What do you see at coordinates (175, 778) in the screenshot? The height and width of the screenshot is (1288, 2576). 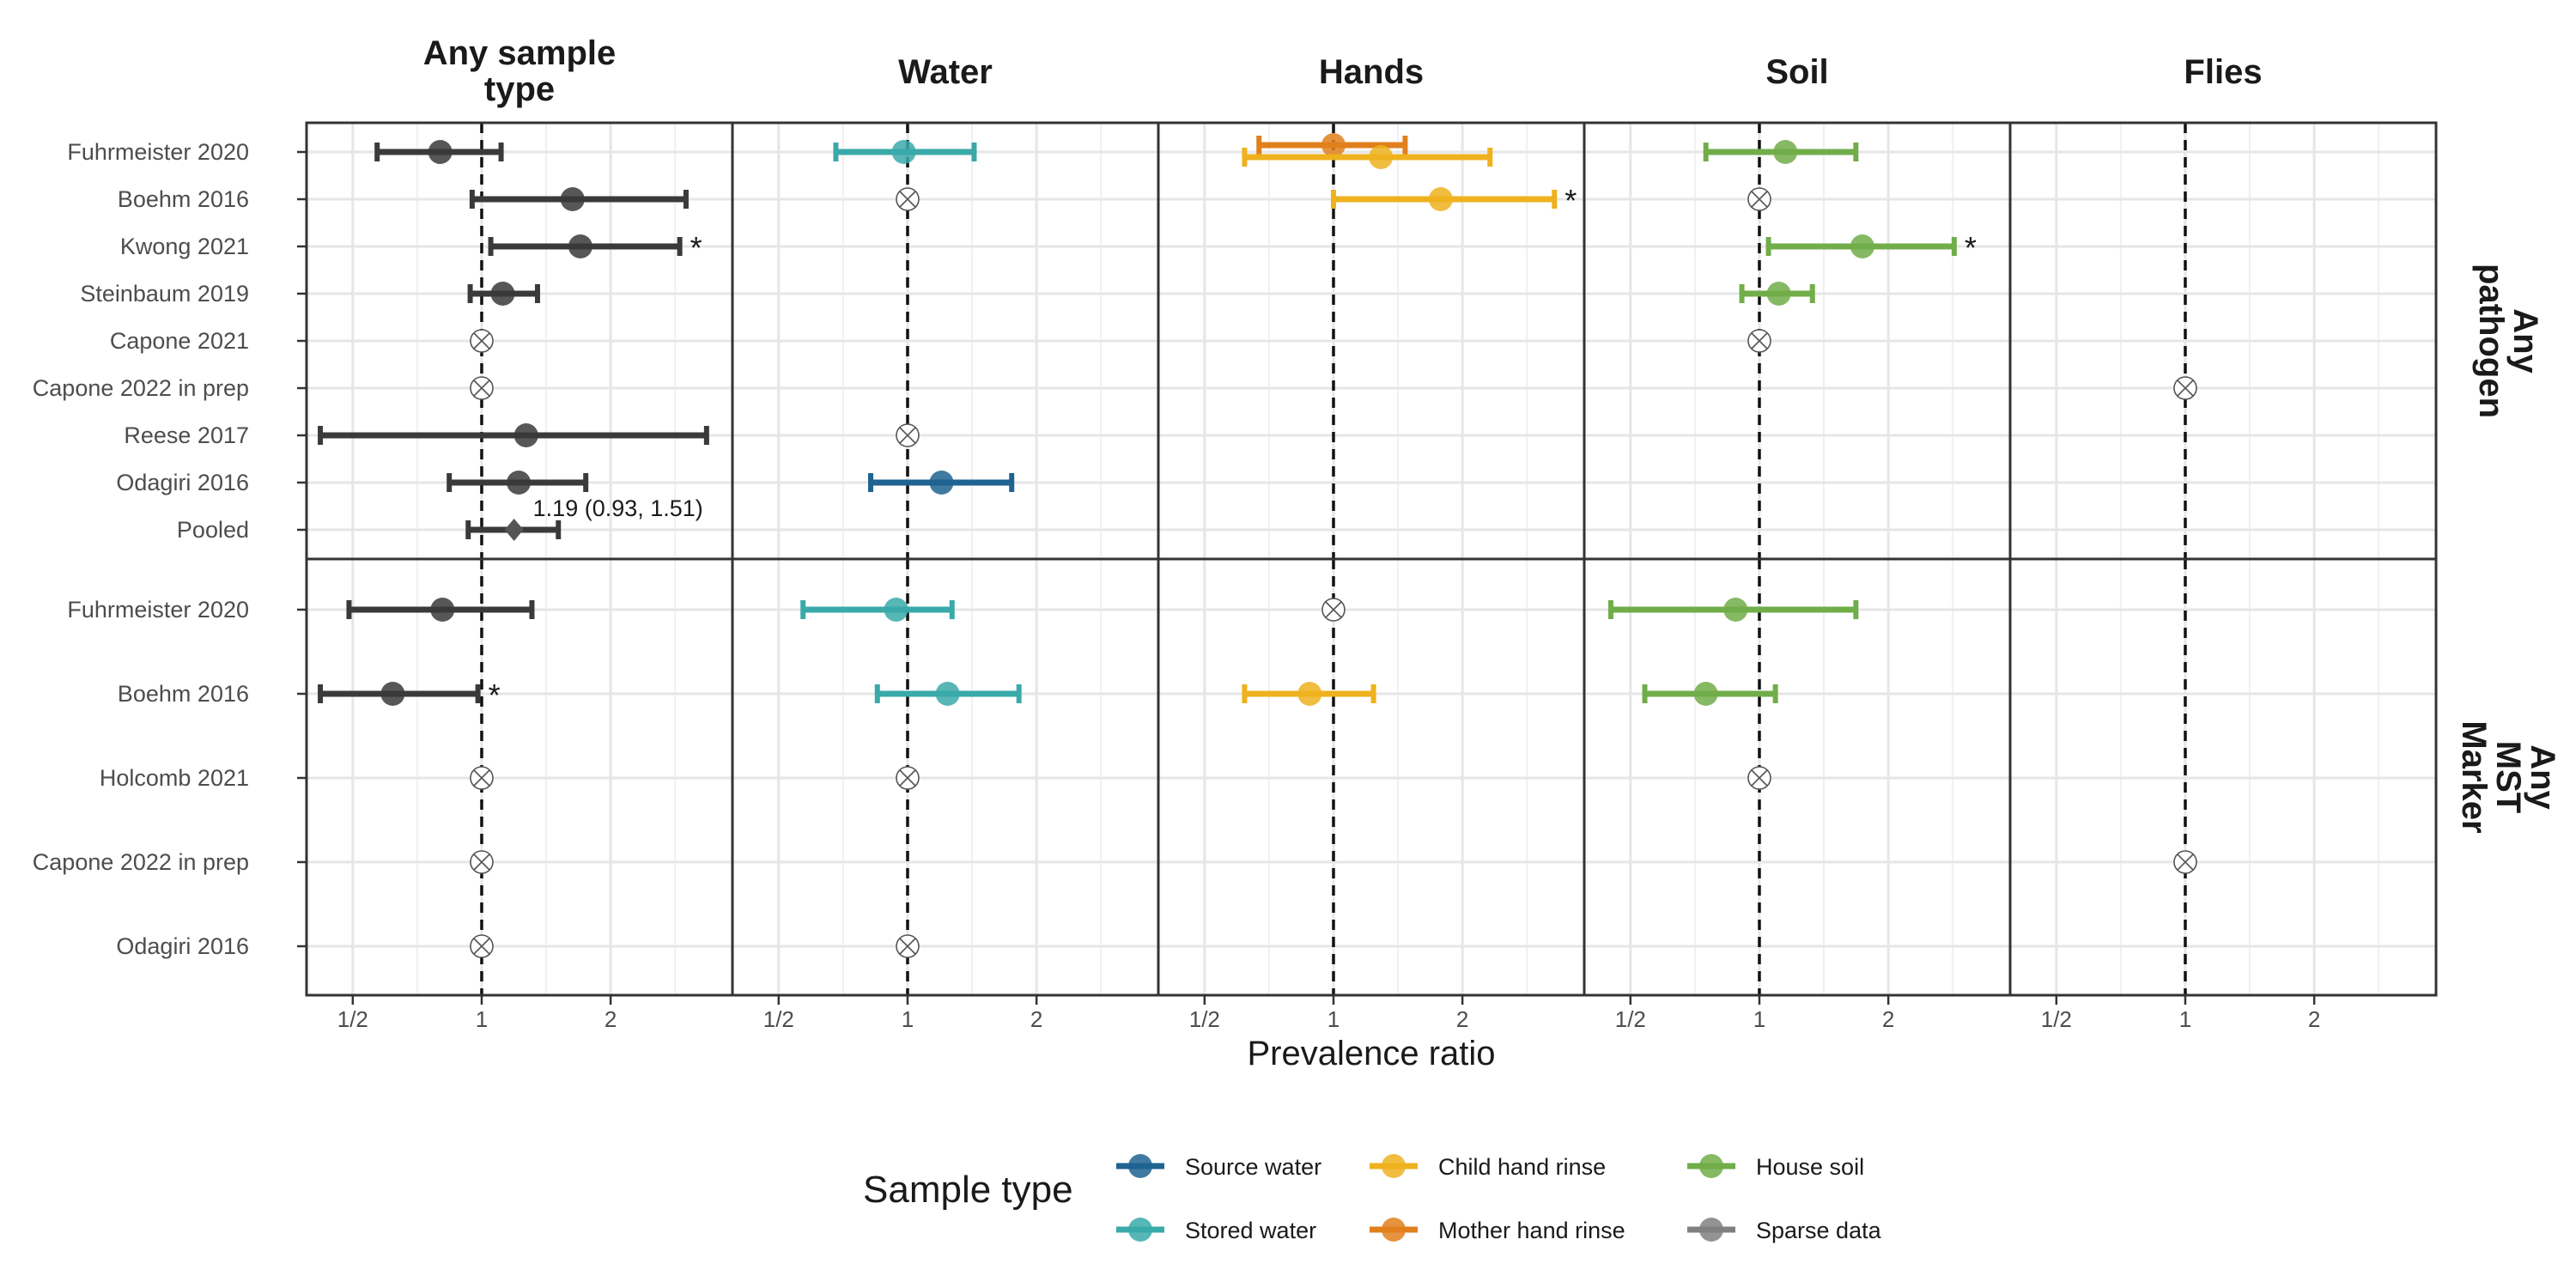 I see `study-label: Holcomb 2021` at bounding box center [175, 778].